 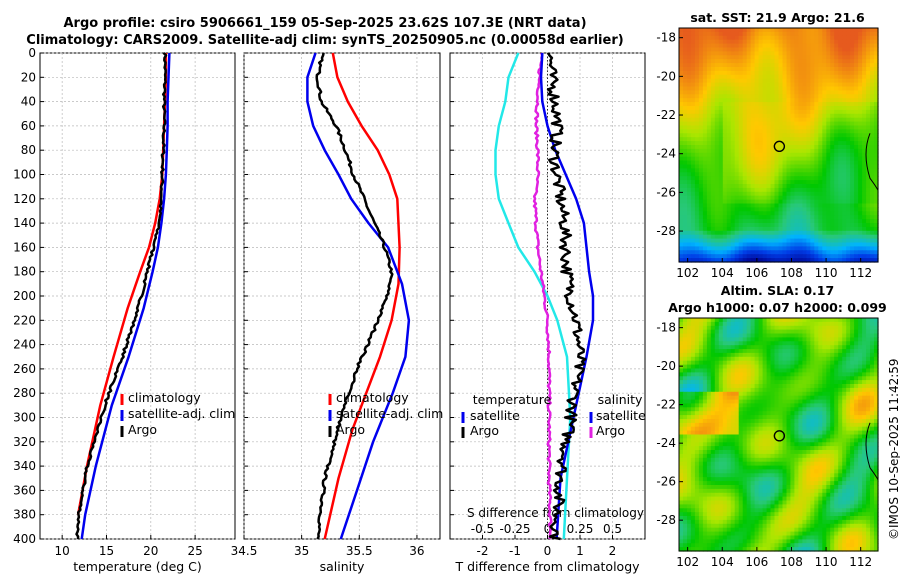 What do you see at coordinates (24, 466) in the screenshot?
I see `y-tick-label: 340` at bounding box center [24, 466].